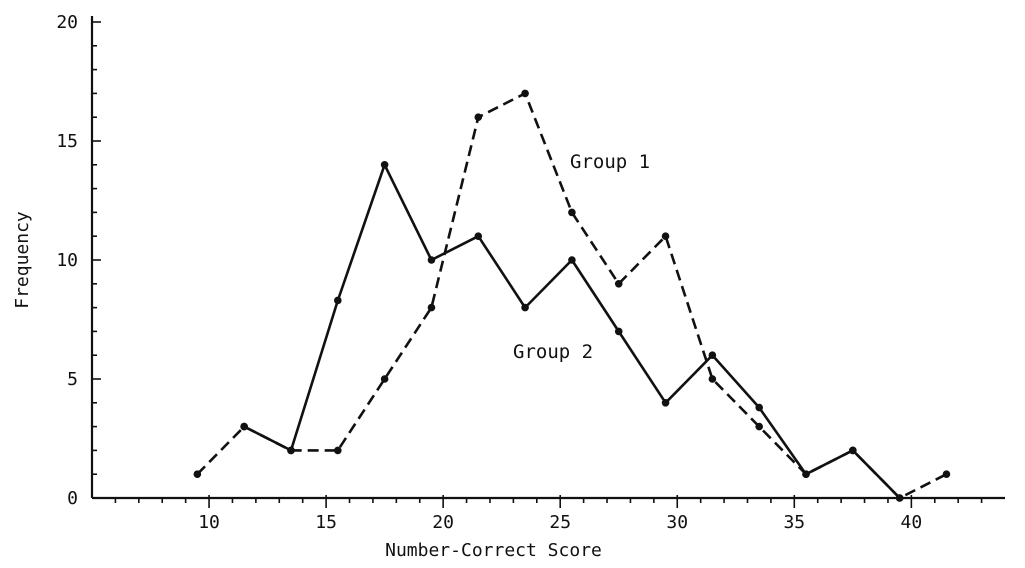  What do you see at coordinates (67, 141) in the screenshot?
I see `y-tick-label: 15` at bounding box center [67, 141].